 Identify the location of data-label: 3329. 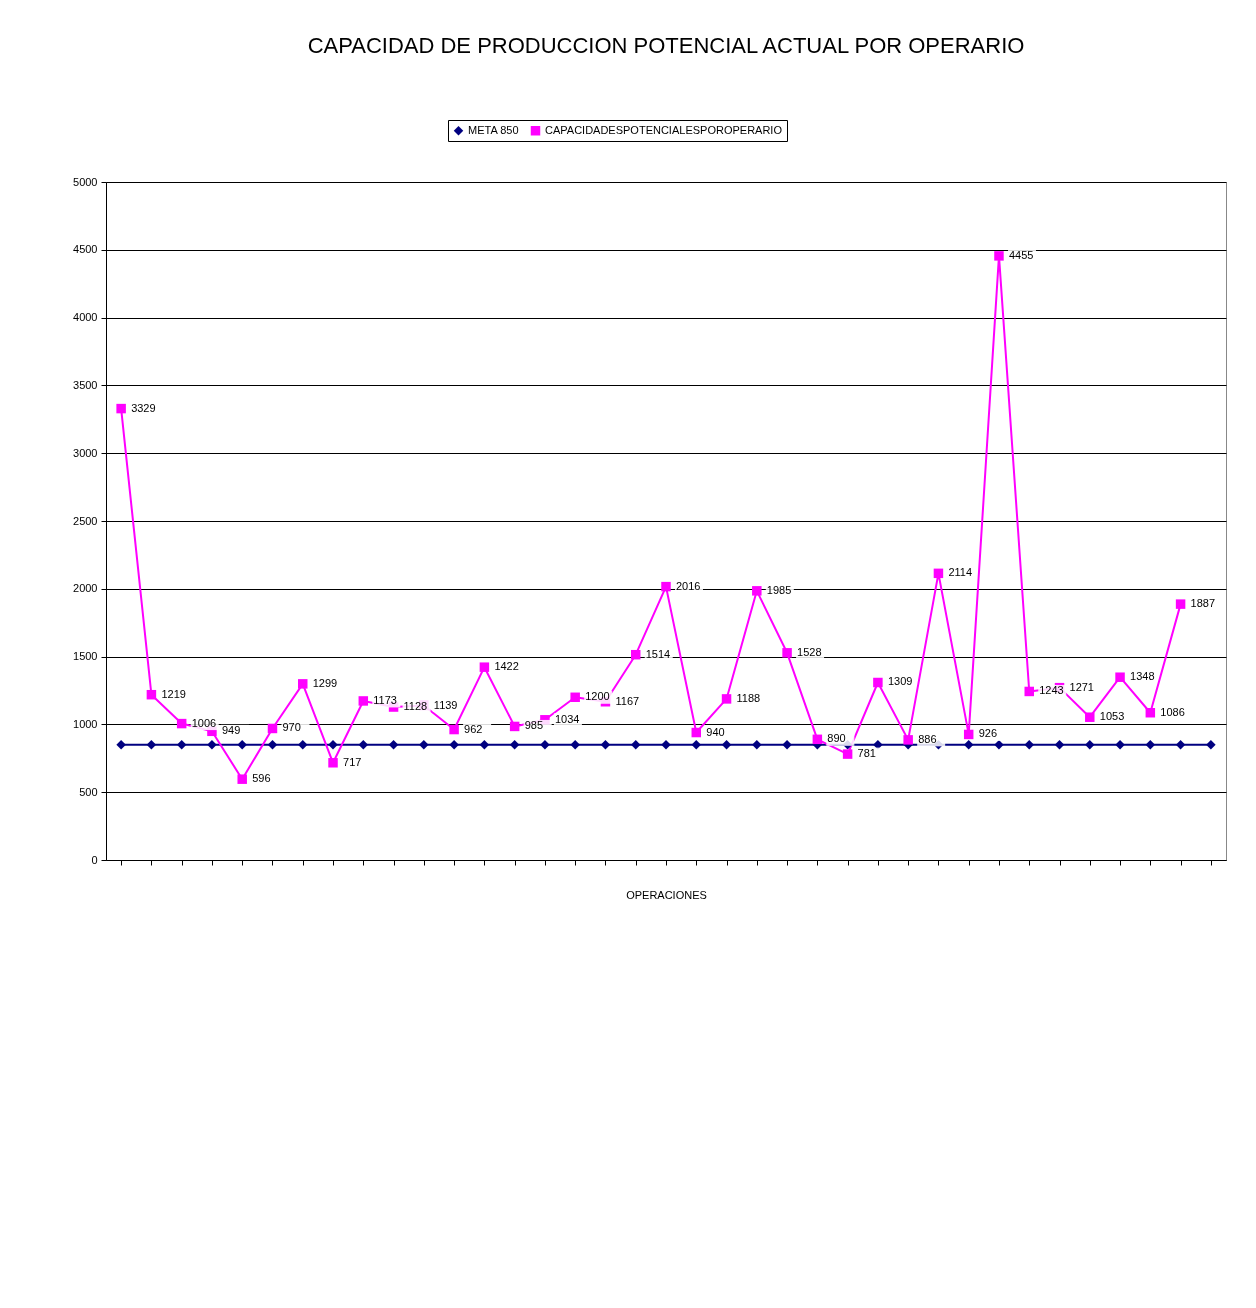
(143, 407).